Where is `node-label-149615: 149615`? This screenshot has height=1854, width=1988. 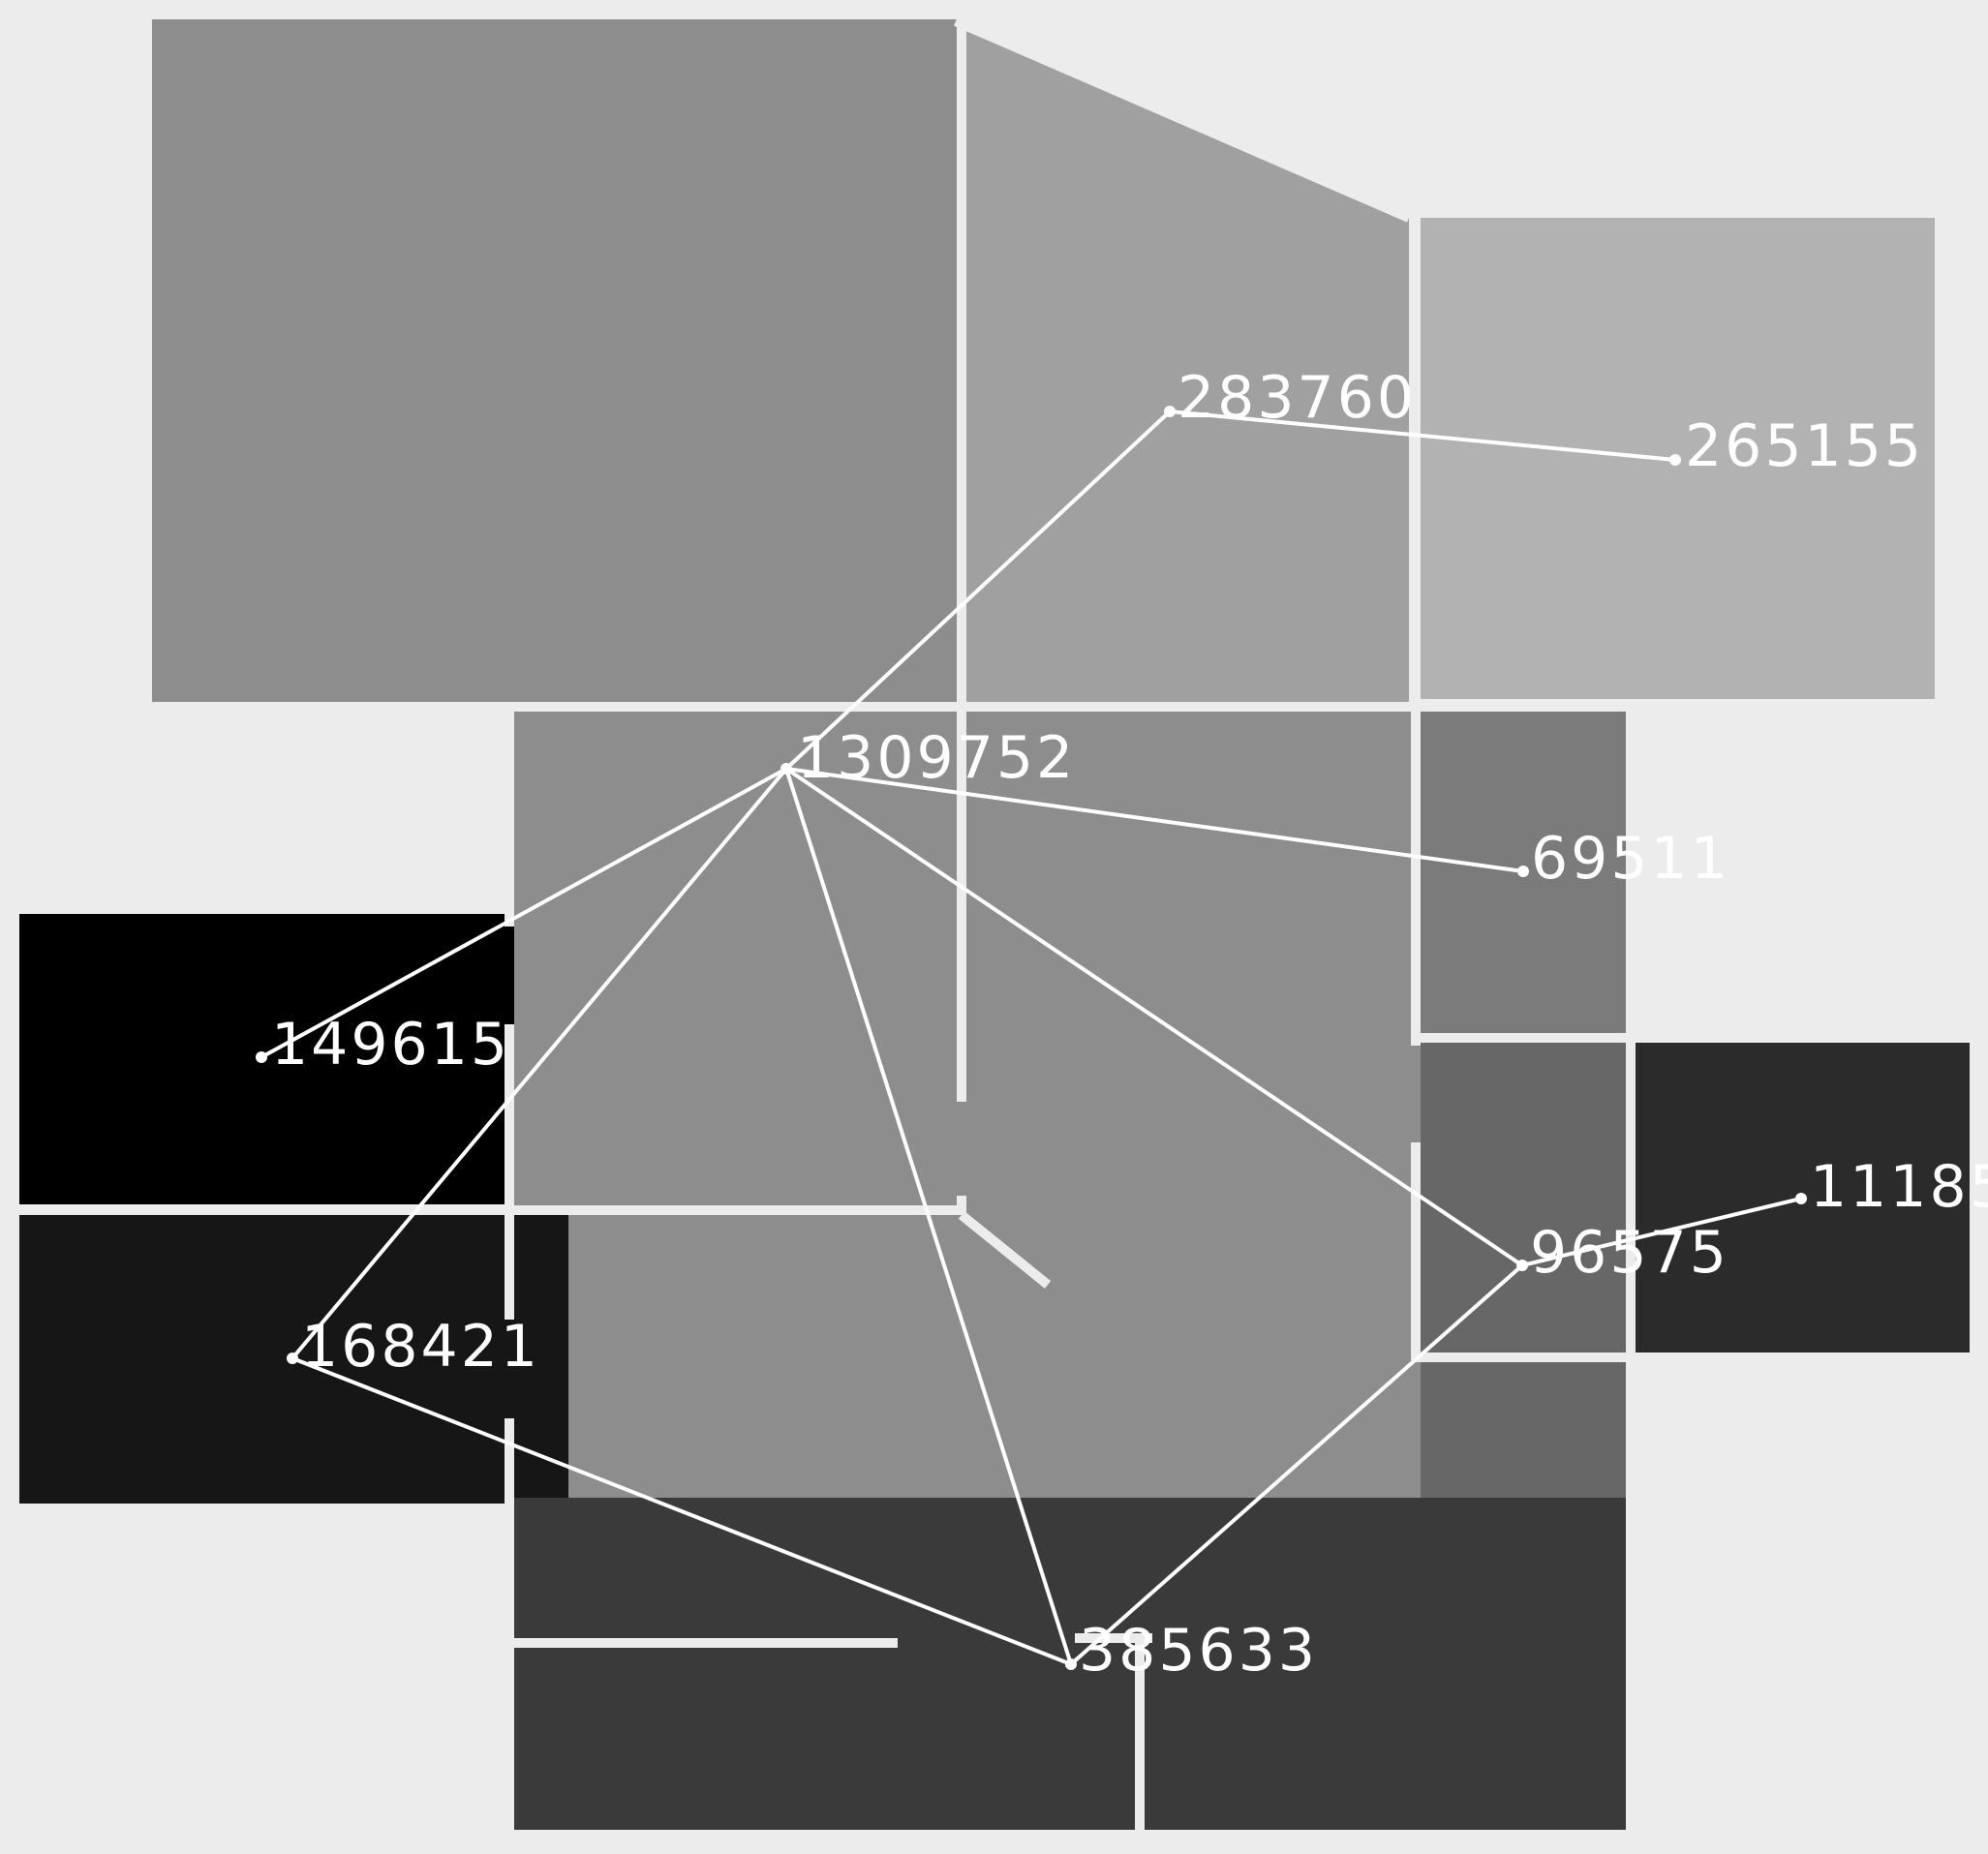
node-label-149615: 149615 is located at coordinates (390, 1045).